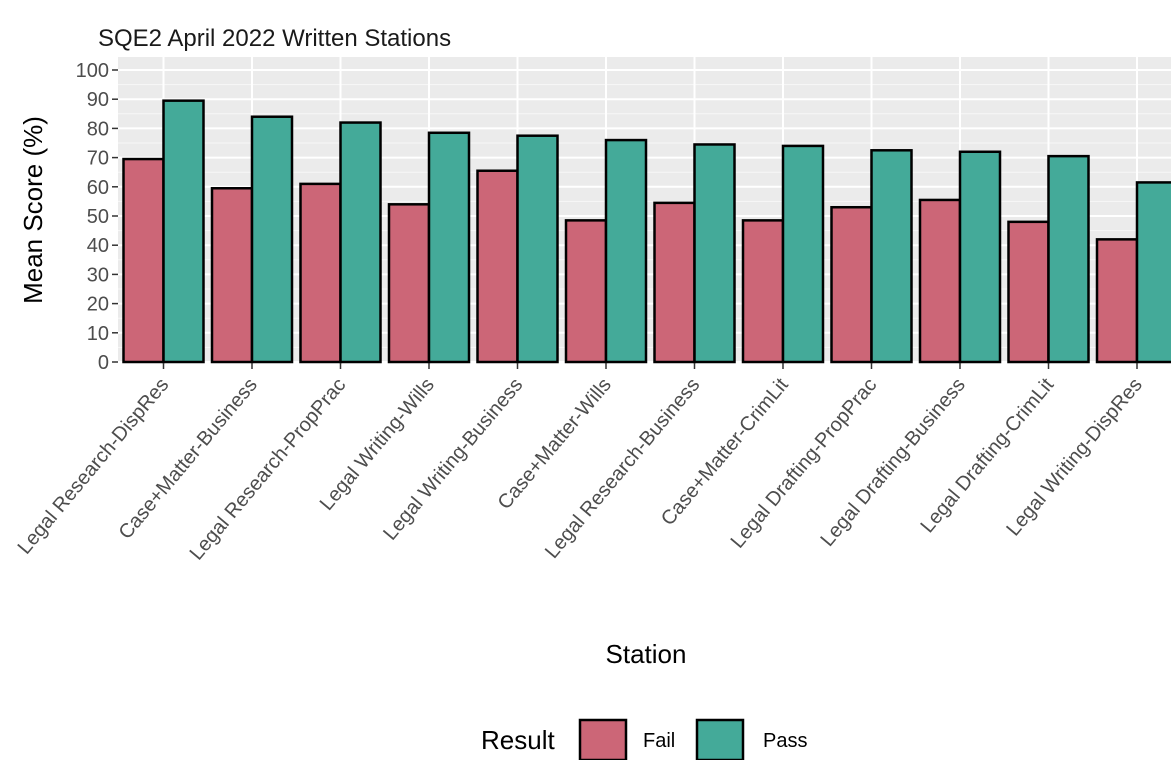  Describe the element at coordinates (804, 463) in the screenshot. I see `x-tick-label: Legal Drafting-PropPrac` at that location.